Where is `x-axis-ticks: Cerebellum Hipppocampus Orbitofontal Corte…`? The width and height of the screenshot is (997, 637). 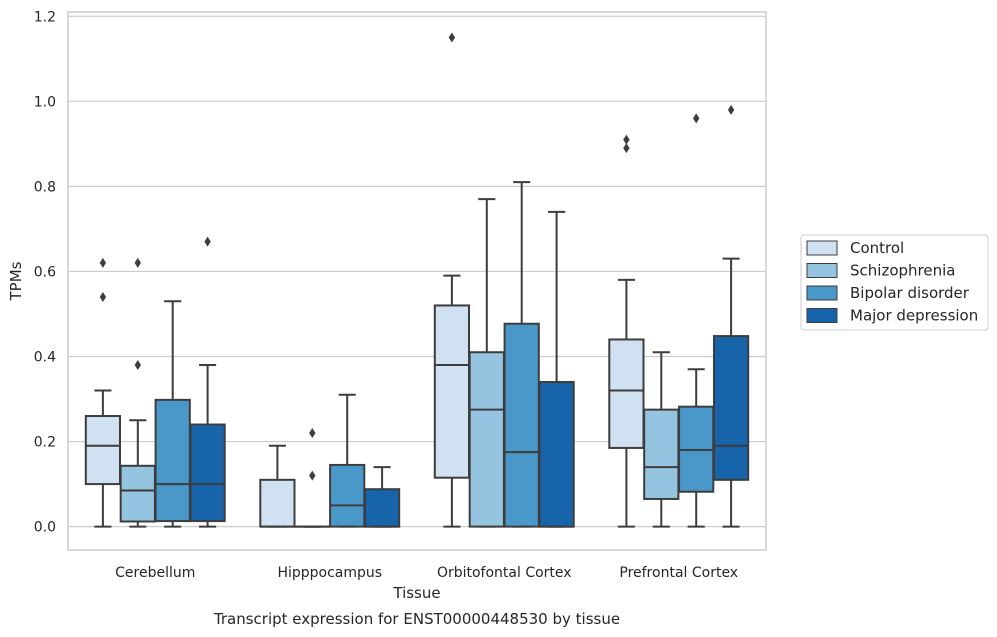 x-axis-ticks: Cerebellum Hipppocampus Orbitofontal Corte… is located at coordinates (426, 573).